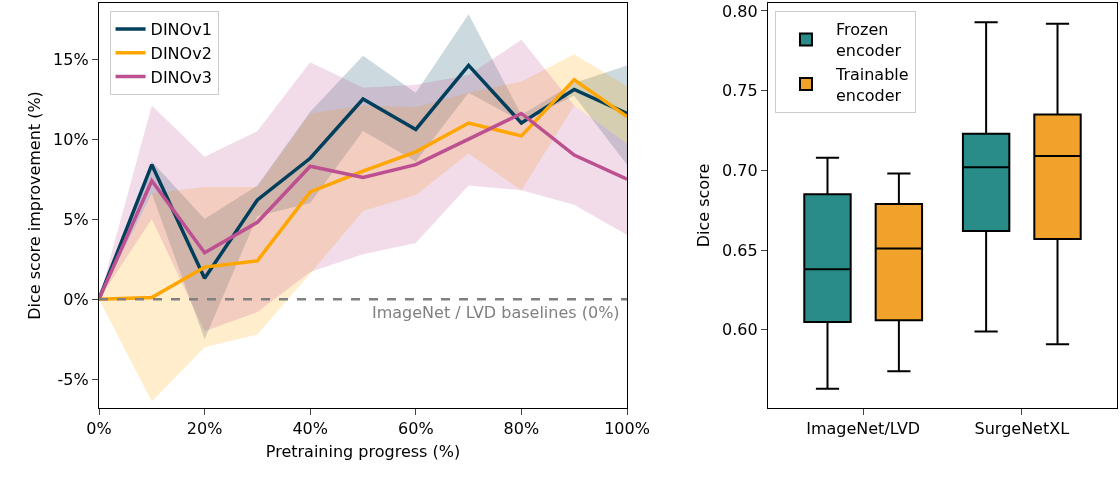 Image resolution: width=1120 pixels, height=479 pixels. I want to click on x-tick-label: SurgeNetXL, so click(1022, 429).